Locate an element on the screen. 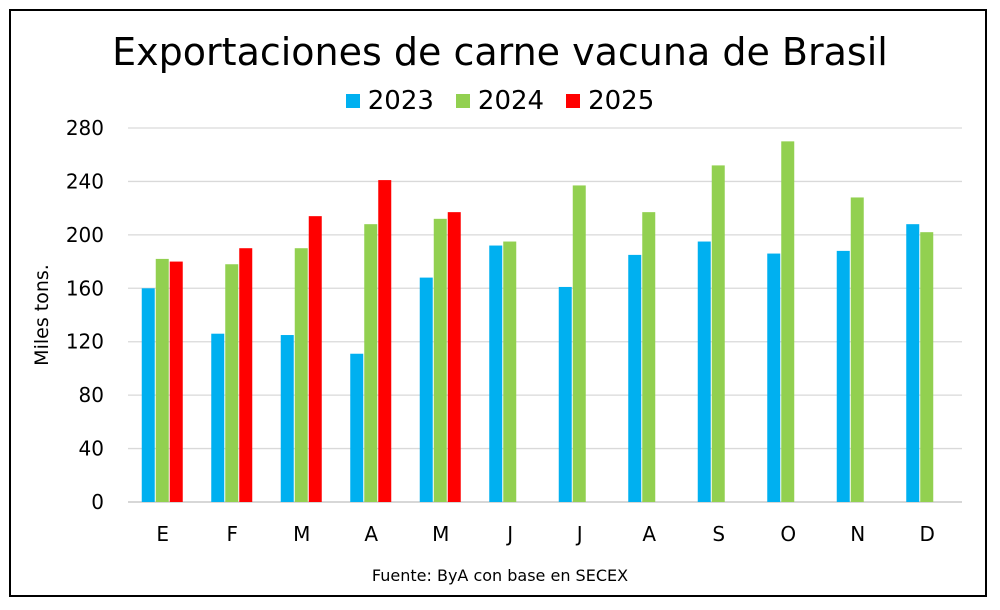  y-tick-label: 240 is located at coordinates (85, 181).